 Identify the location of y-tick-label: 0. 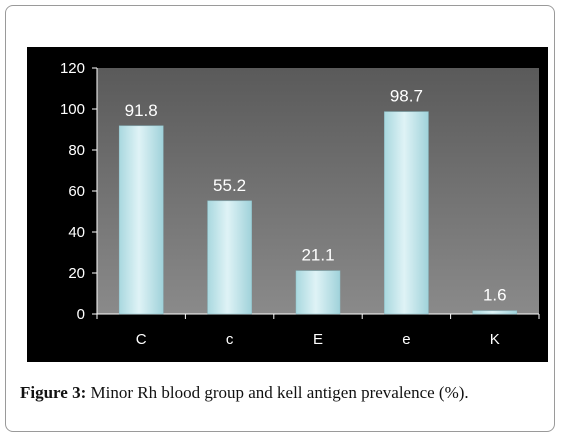
(81, 314).